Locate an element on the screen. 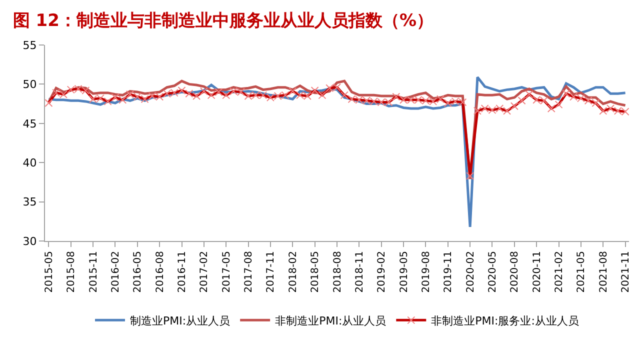 This screenshot has height=347, width=644. x-tick-label: 2016-11 is located at coordinates (182, 272).